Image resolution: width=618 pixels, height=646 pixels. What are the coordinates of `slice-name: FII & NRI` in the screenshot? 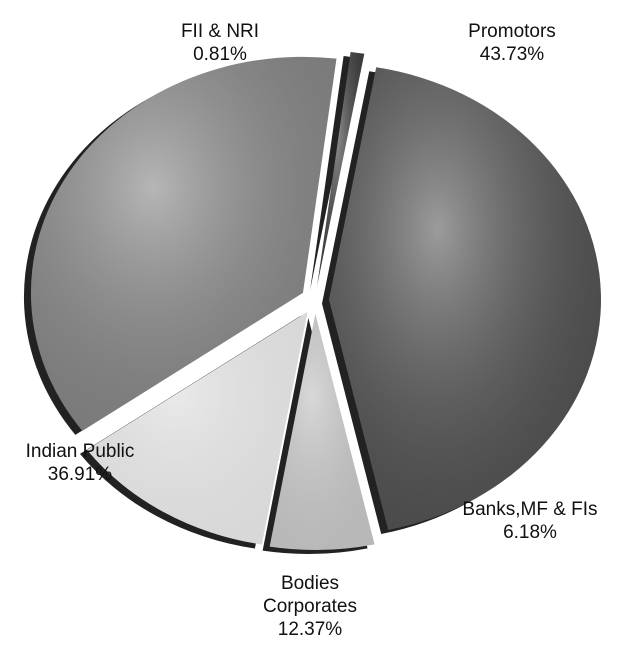 It's located at (220, 31).